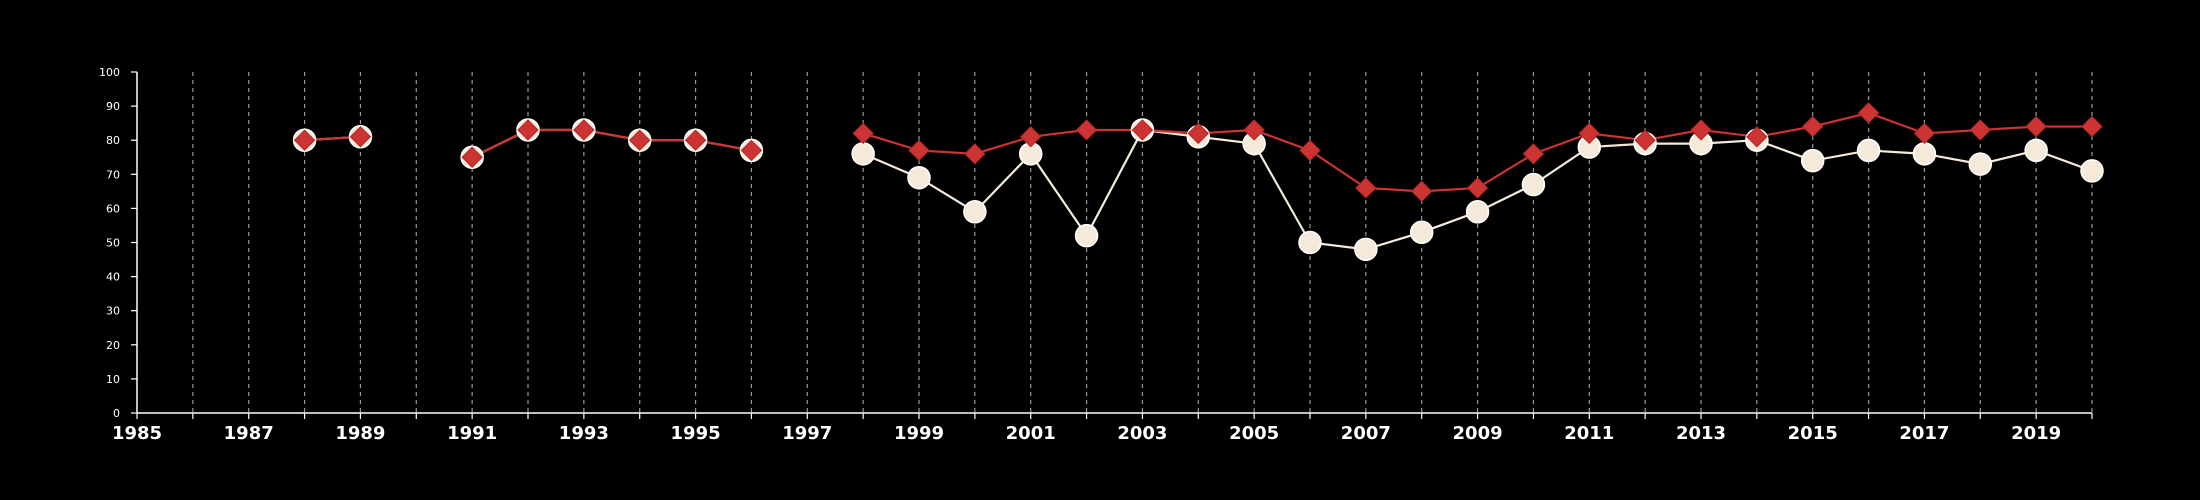  What do you see at coordinates (1086, 235) in the screenshot?
I see `circle-point-2002` at bounding box center [1086, 235].